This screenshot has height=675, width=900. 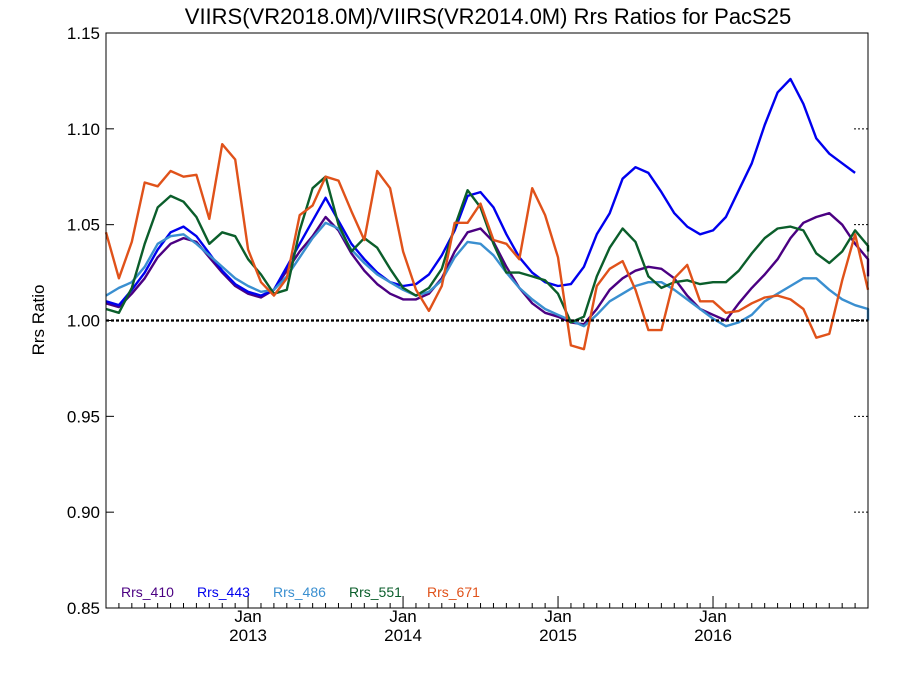 What do you see at coordinates (38, 320) in the screenshot?
I see `y-axis-label: Rrs Ratio` at bounding box center [38, 320].